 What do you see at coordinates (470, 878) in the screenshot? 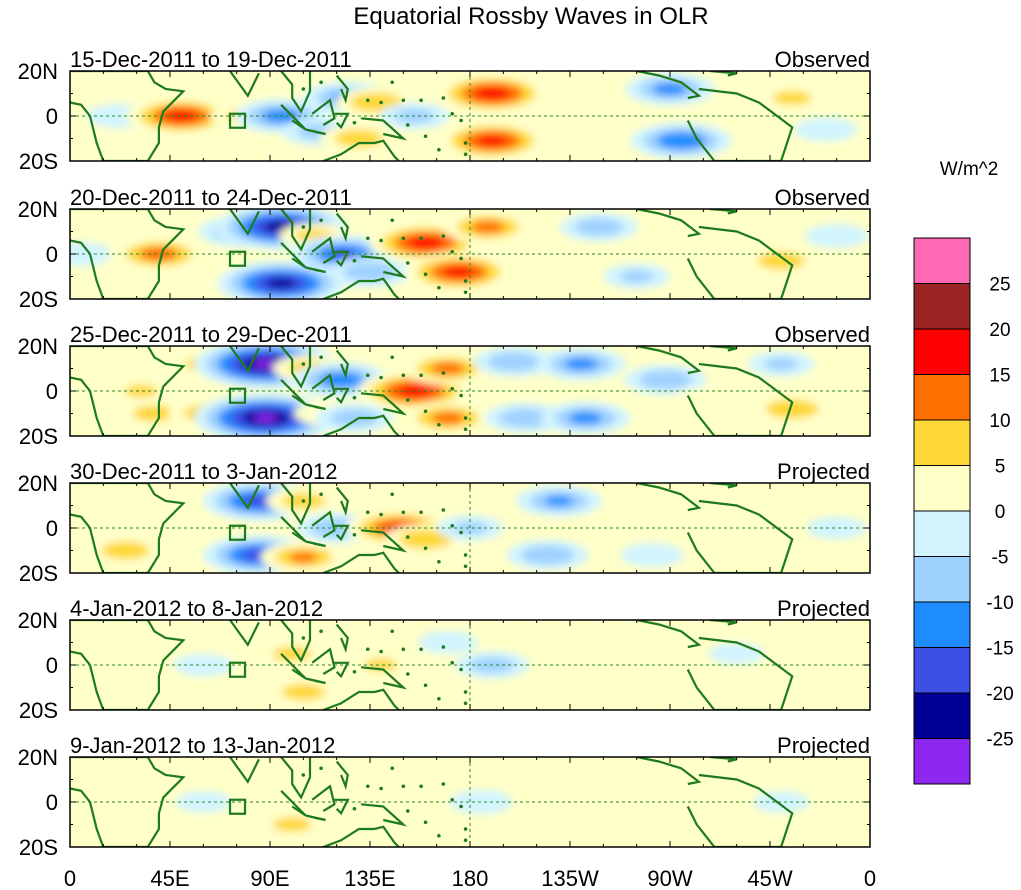
I see `longitude-axis: 0 45E 90E 135E 180 135W 90W 45W 0` at bounding box center [470, 878].